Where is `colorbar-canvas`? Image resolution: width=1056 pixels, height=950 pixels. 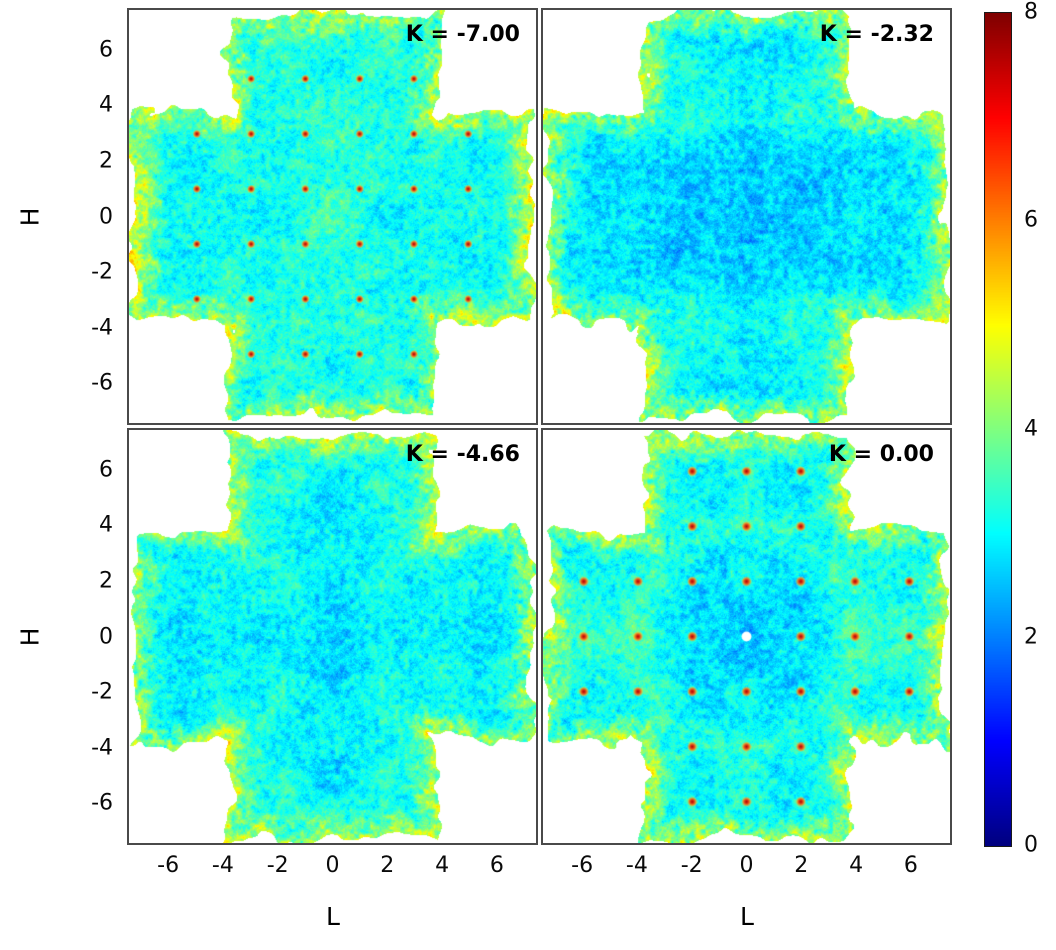
colorbar-canvas is located at coordinates (998, 429).